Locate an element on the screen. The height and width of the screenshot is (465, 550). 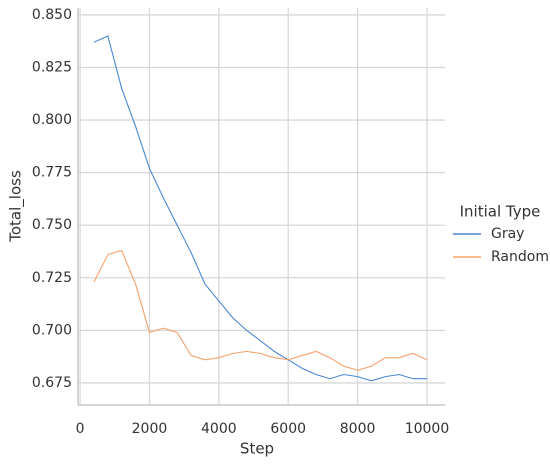
y-tick-label: 0.775 is located at coordinates (52, 173).